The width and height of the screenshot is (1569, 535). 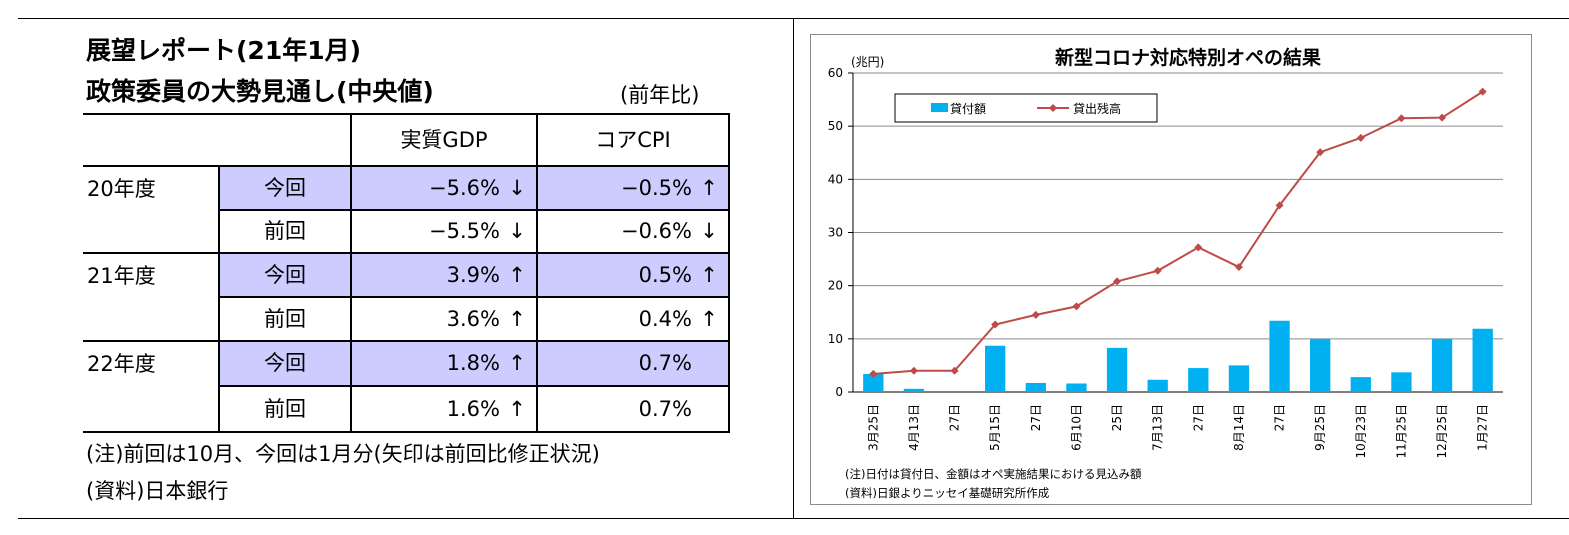 I want to click on panel-title-line1: 展望レポート(21年1月), so click(x=224, y=50).